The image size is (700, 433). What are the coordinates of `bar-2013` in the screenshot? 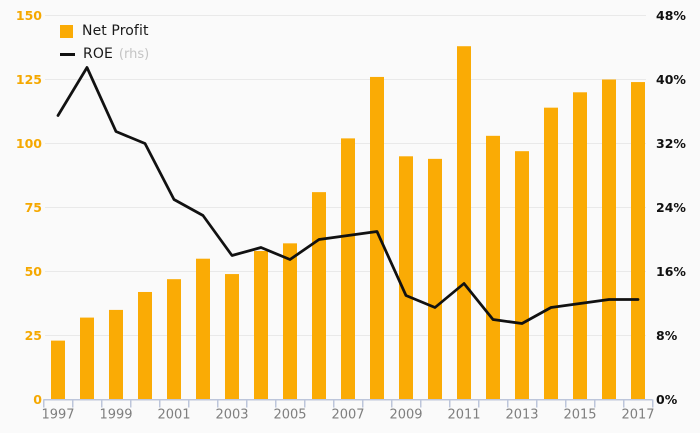 It's located at (522, 275).